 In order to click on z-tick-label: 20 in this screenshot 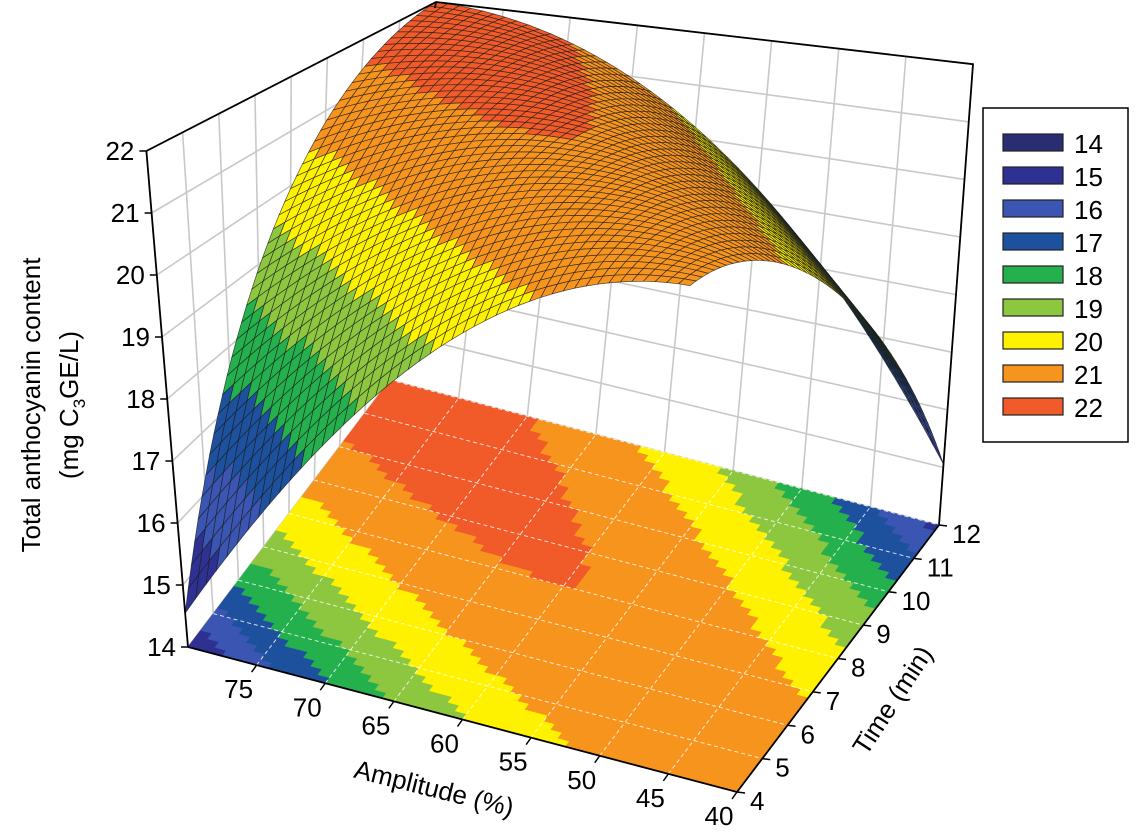, I will do `click(130, 275)`.